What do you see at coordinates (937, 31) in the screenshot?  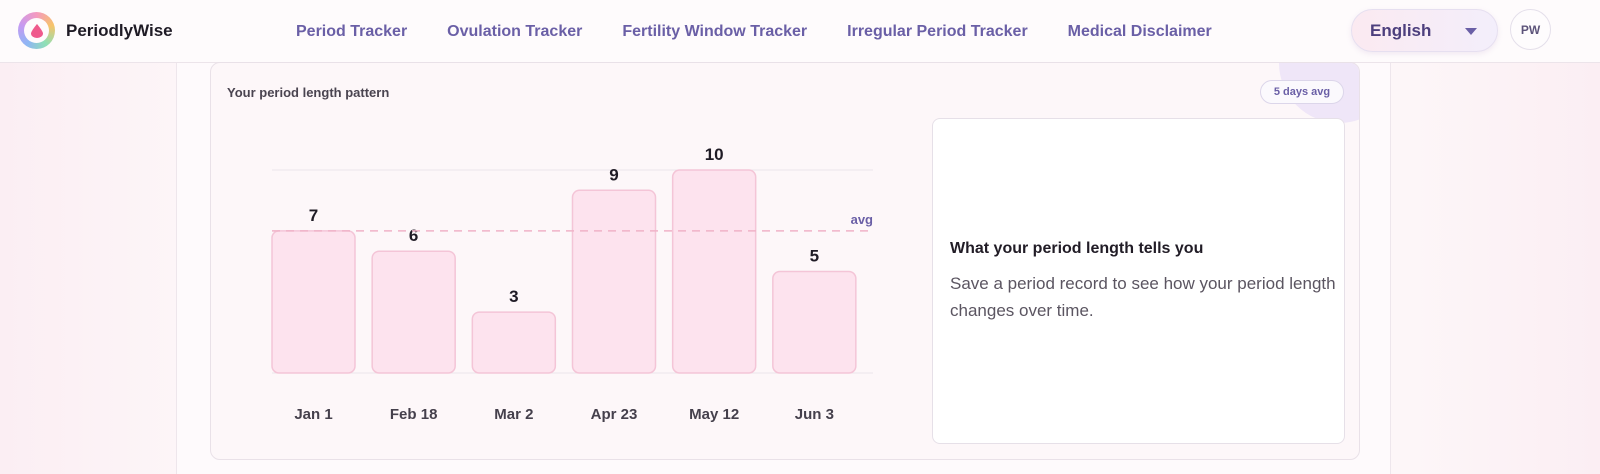 I see `nav-irregular-period-tracker: Irregular Period Tracker` at bounding box center [937, 31].